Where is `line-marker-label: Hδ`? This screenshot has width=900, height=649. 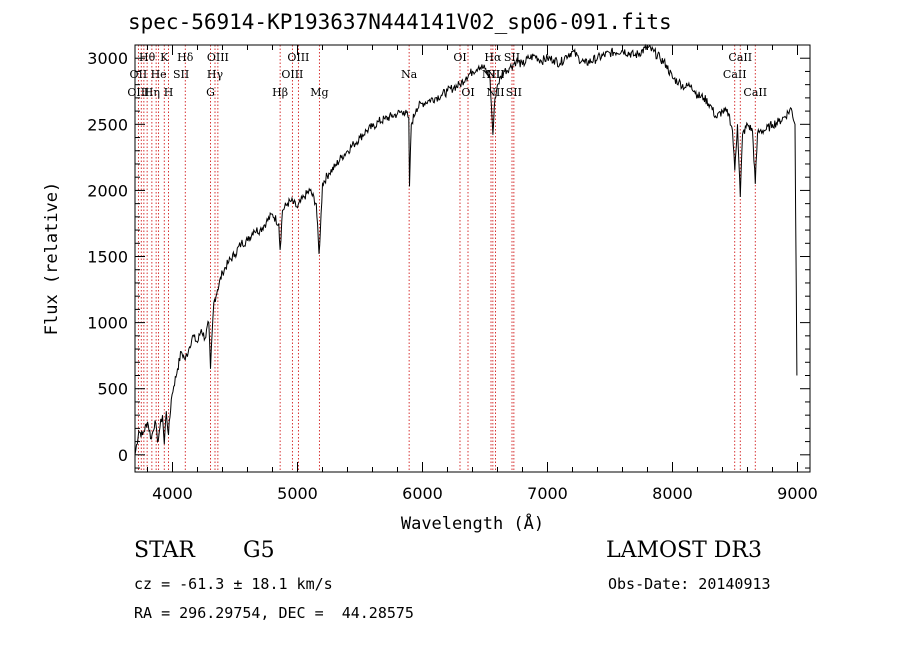 line-marker-label: Hδ is located at coordinates (185, 57).